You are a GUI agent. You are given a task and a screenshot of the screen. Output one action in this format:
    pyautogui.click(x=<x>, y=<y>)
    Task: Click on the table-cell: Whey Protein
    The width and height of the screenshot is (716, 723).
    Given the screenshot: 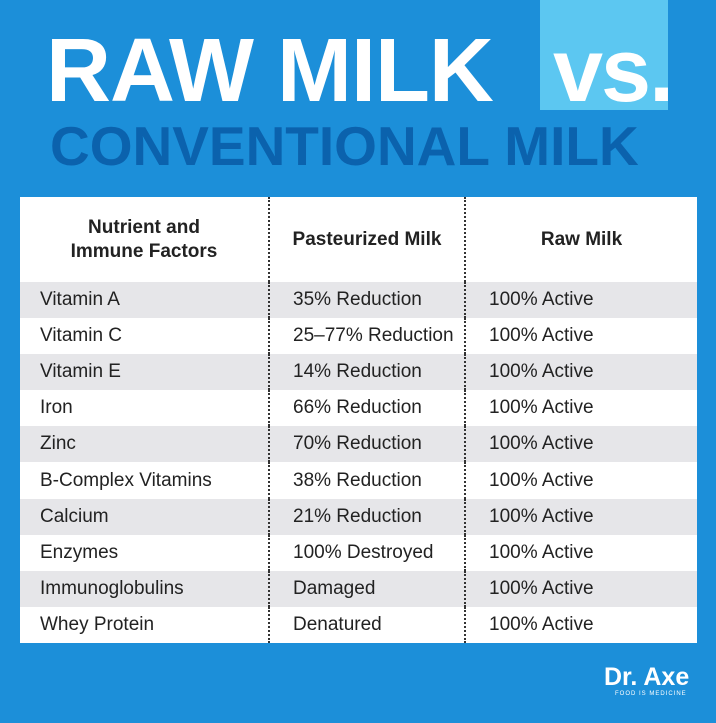 What is the action you would take?
    pyautogui.click(x=97, y=624)
    